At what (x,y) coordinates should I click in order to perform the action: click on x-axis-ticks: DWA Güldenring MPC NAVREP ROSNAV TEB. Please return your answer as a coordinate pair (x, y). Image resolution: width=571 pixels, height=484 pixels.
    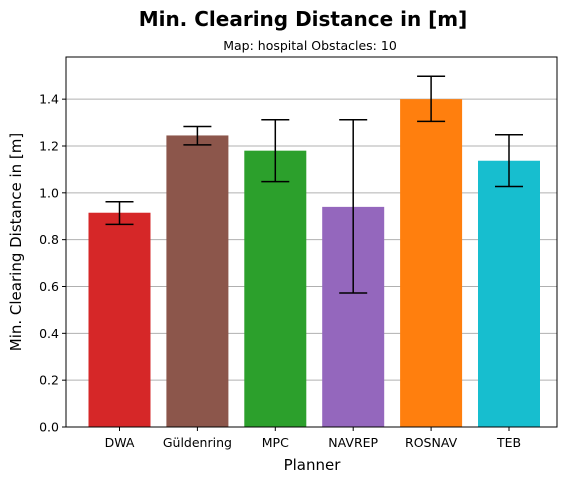
    Looking at the image, I should click on (313, 438).